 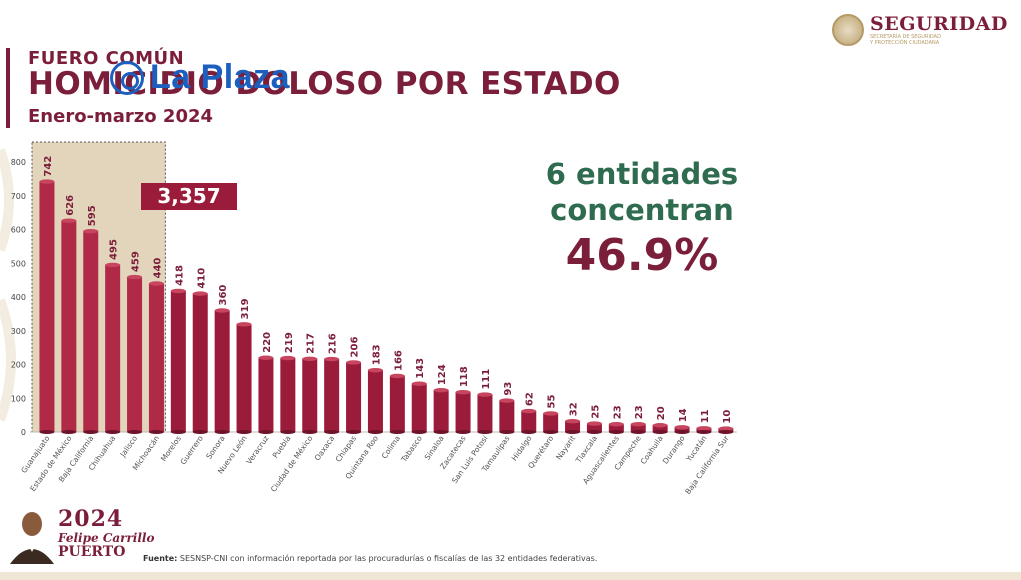 I want to click on bar-value-label: 62, so click(x=530, y=399).